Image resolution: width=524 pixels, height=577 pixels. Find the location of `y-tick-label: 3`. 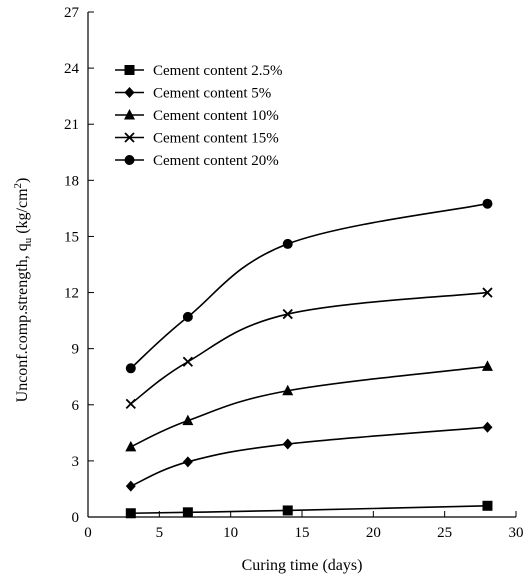

y-tick-label: 3 is located at coordinates (76, 462).